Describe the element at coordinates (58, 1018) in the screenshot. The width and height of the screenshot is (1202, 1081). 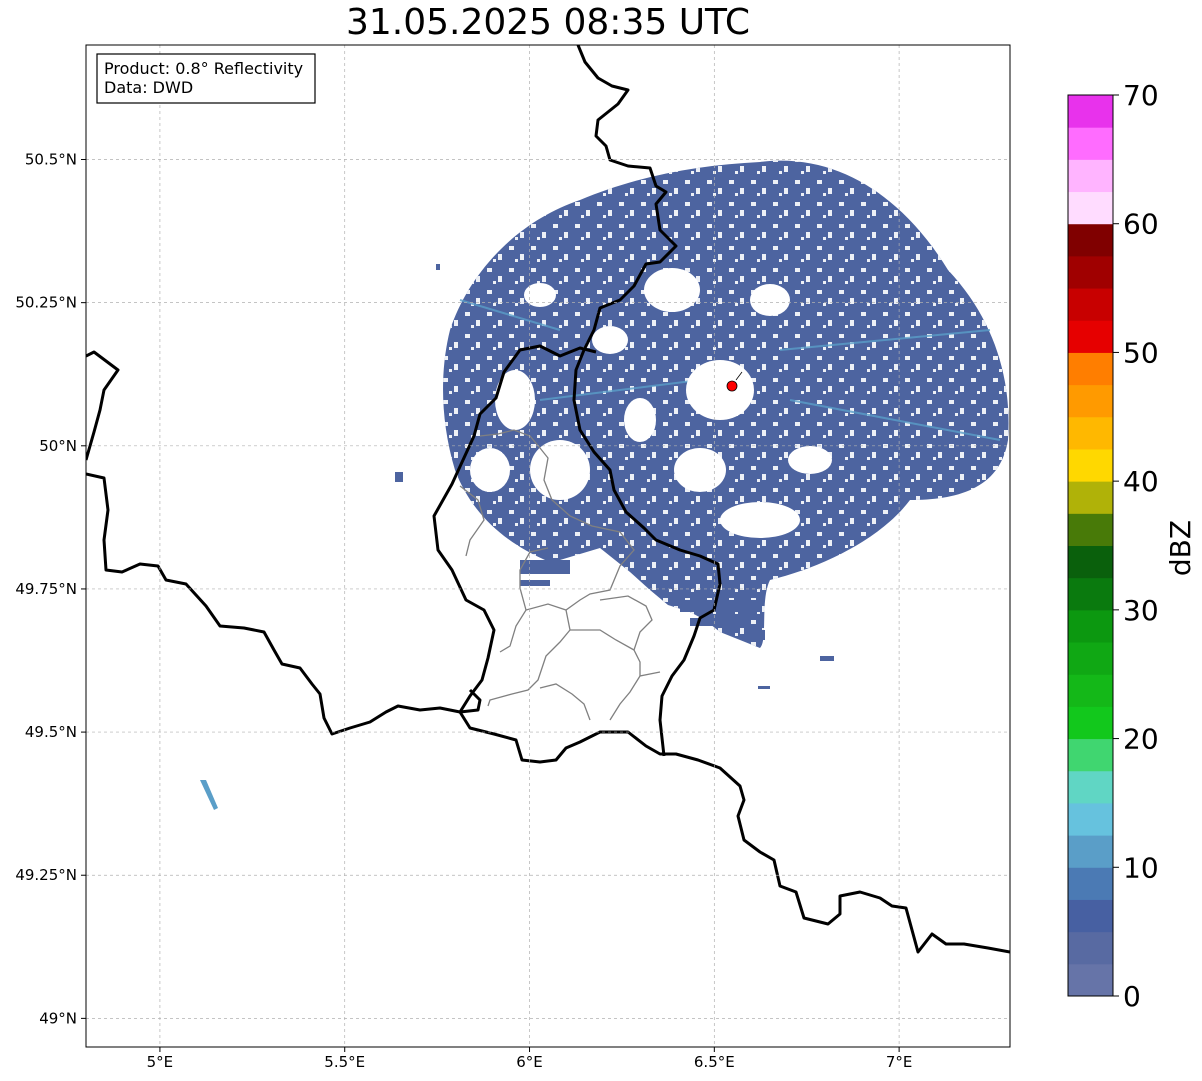
I see `y-tick-label: 49°N` at that location.